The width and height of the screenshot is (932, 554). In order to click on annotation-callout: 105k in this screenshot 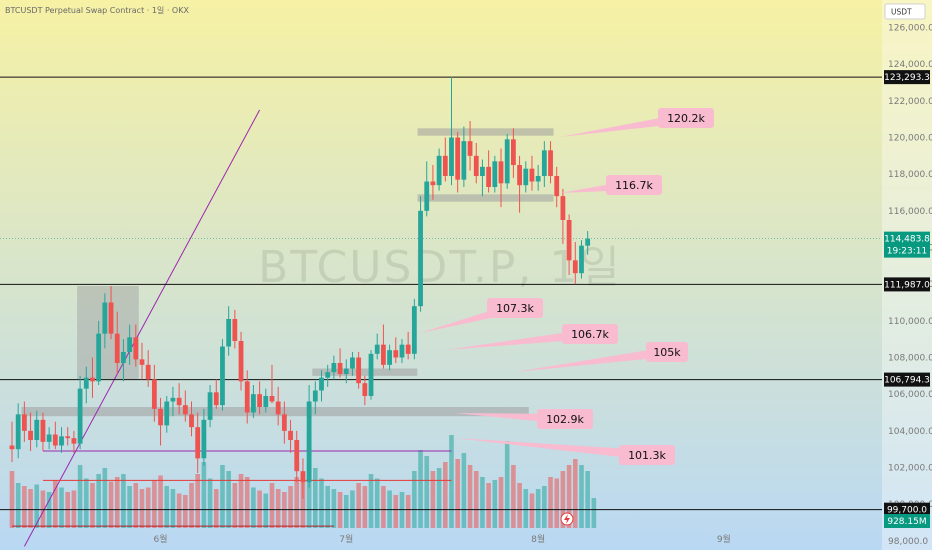, I will do `click(601, 357)`.